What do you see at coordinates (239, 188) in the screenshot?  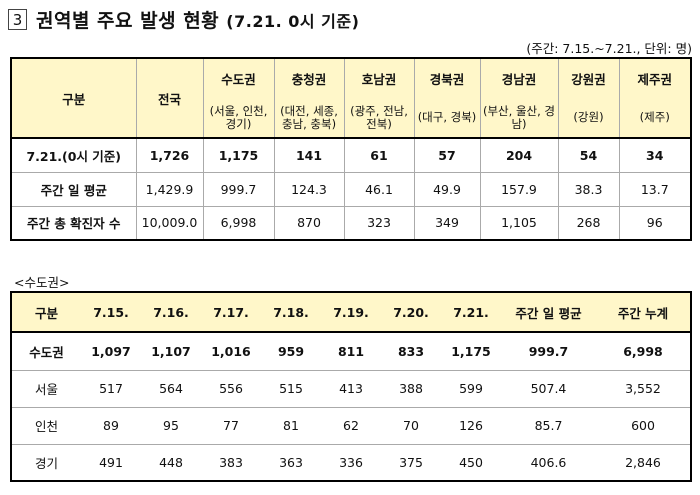 I see `cell: 999.7` at bounding box center [239, 188].